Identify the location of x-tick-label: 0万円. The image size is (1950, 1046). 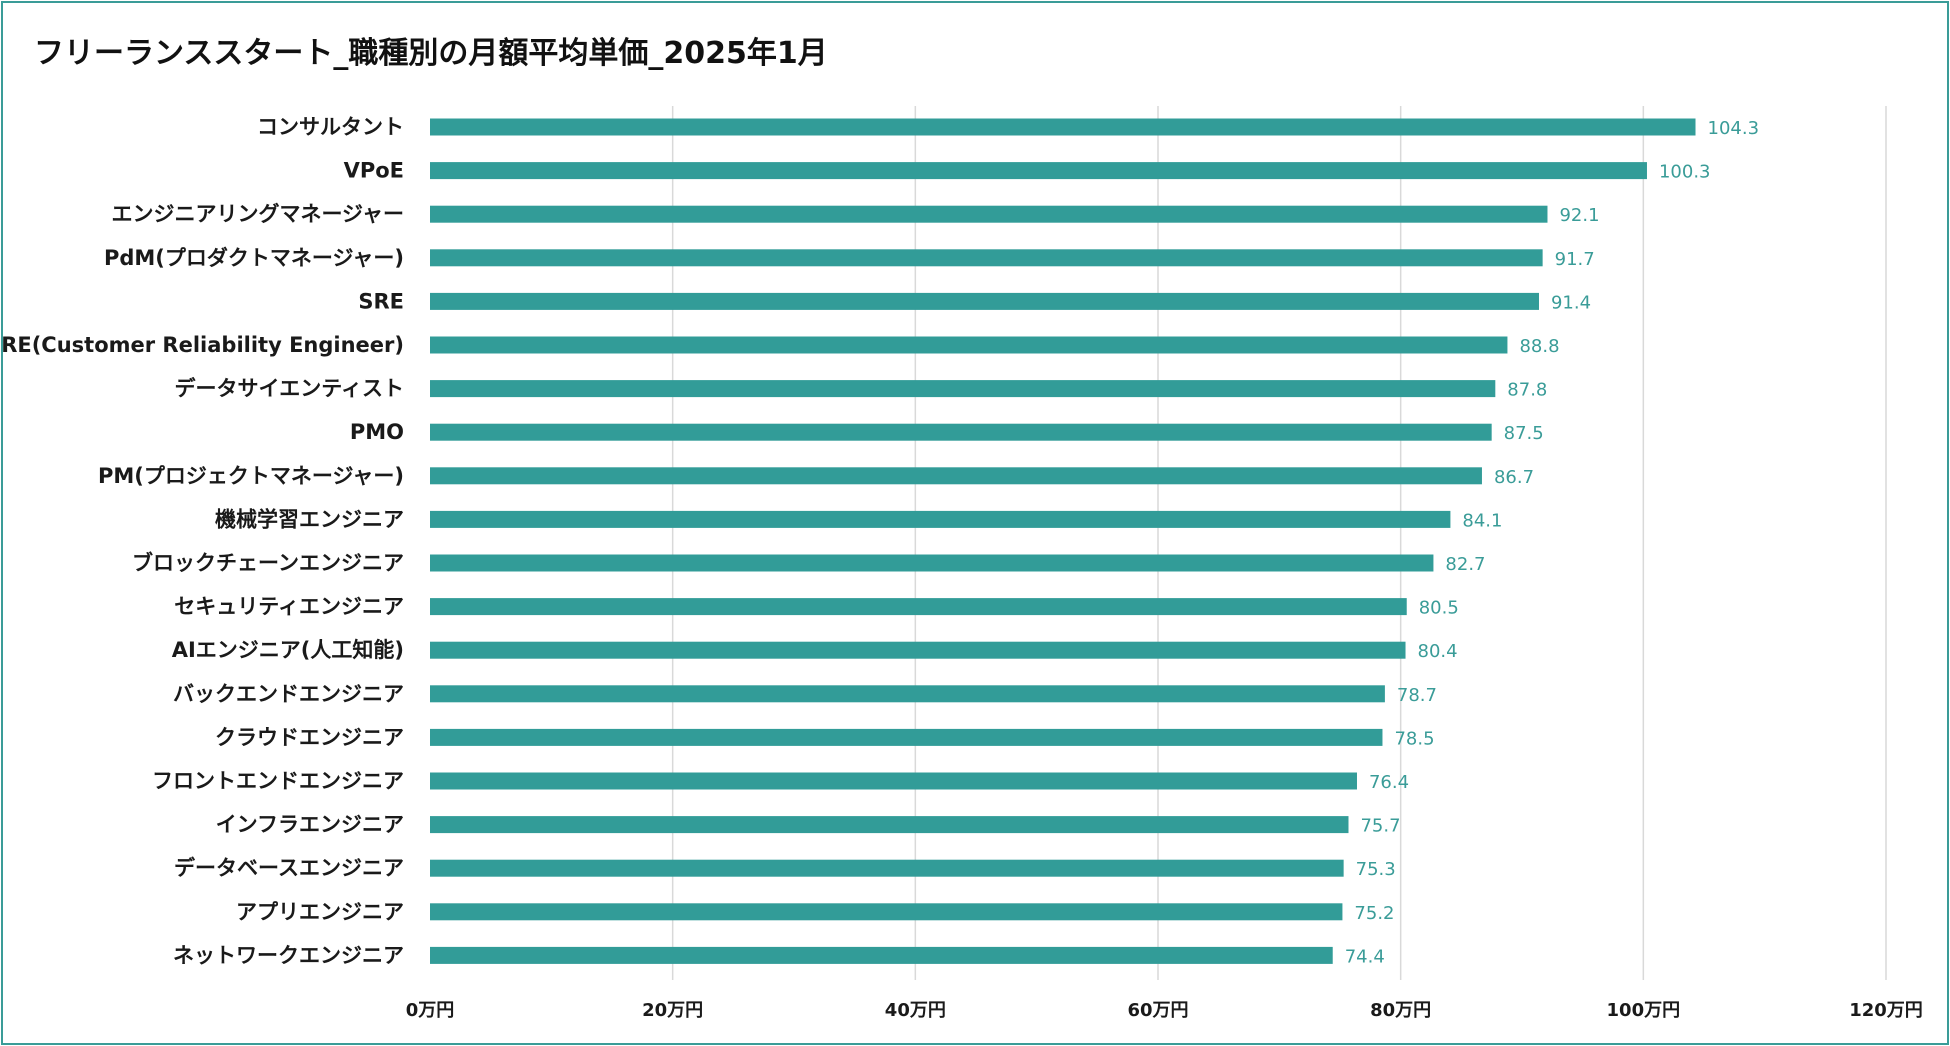
(430, 1010).